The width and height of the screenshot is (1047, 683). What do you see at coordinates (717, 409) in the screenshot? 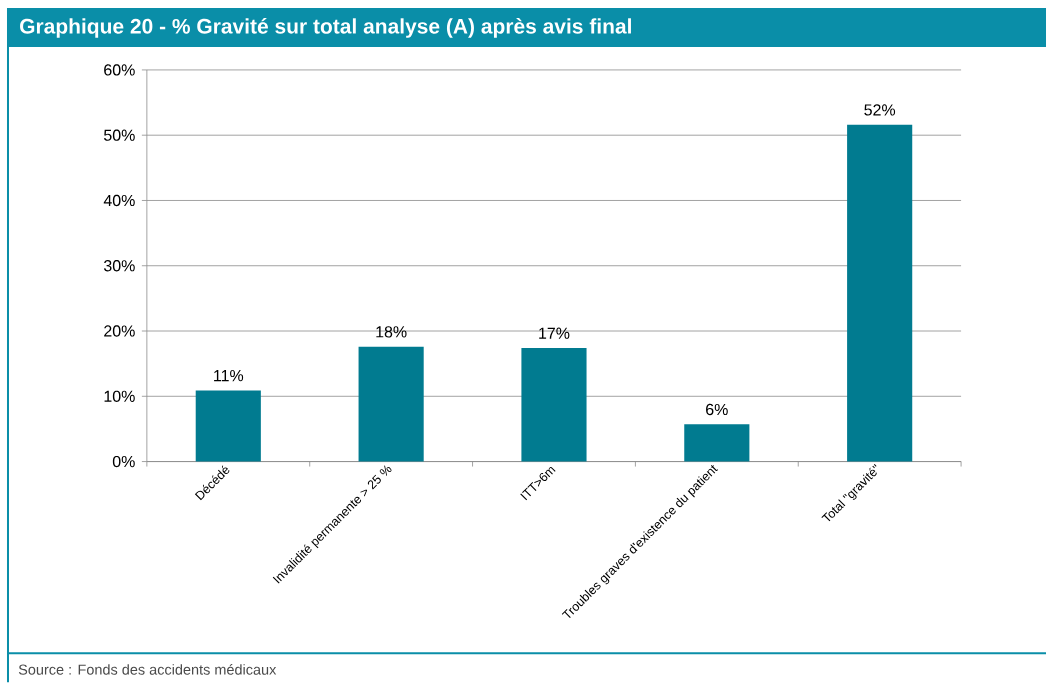
I see `data-label: 6%` at bounding box center [717, 409].